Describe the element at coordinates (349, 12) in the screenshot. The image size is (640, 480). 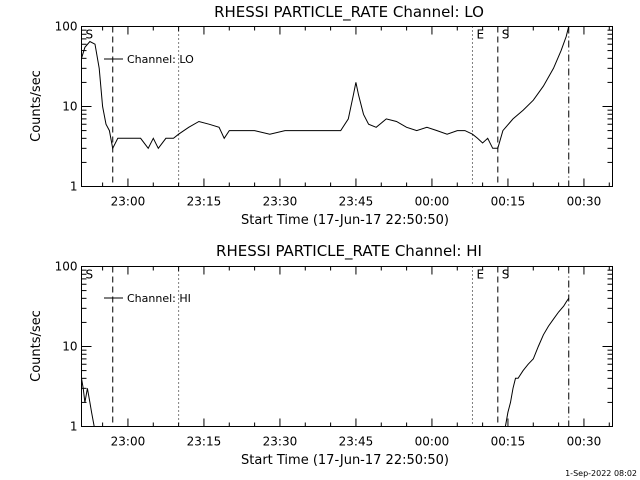
I see `chart-title: RHESSI PARTICLE_RATE Channel: LO` at that location.